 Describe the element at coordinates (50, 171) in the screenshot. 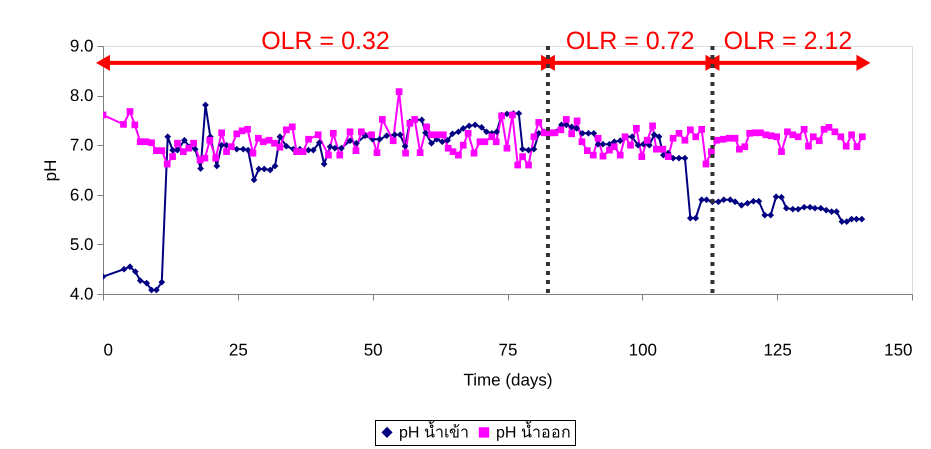

I see `y-axis-title: pH` at that location.